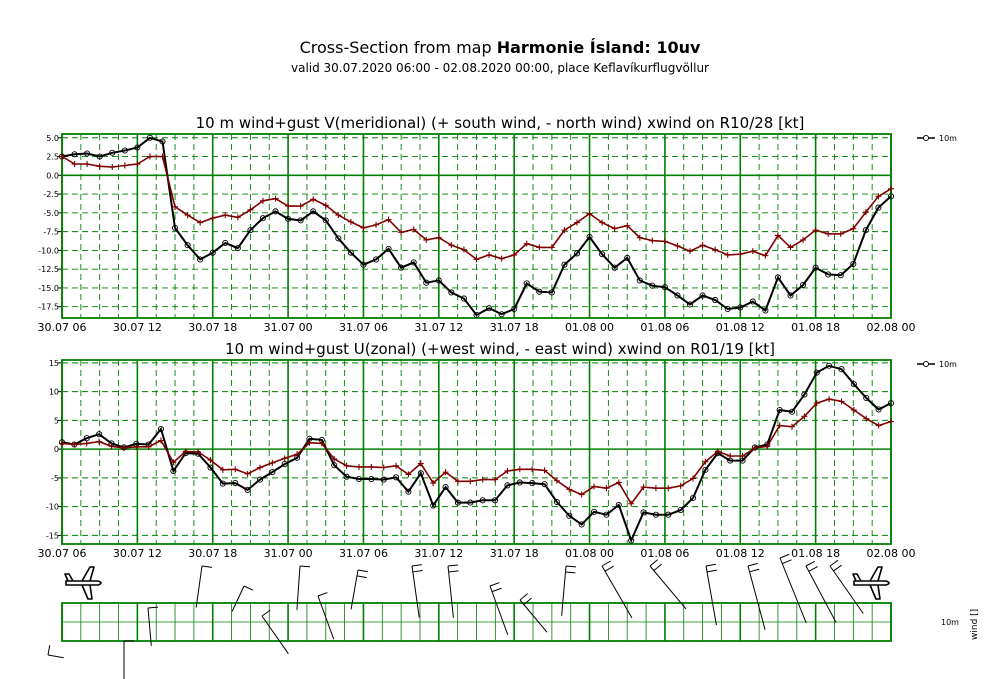 The height and width of the screenshot is (679, 1000). I want to click on legend-marker, so click(926, 138).